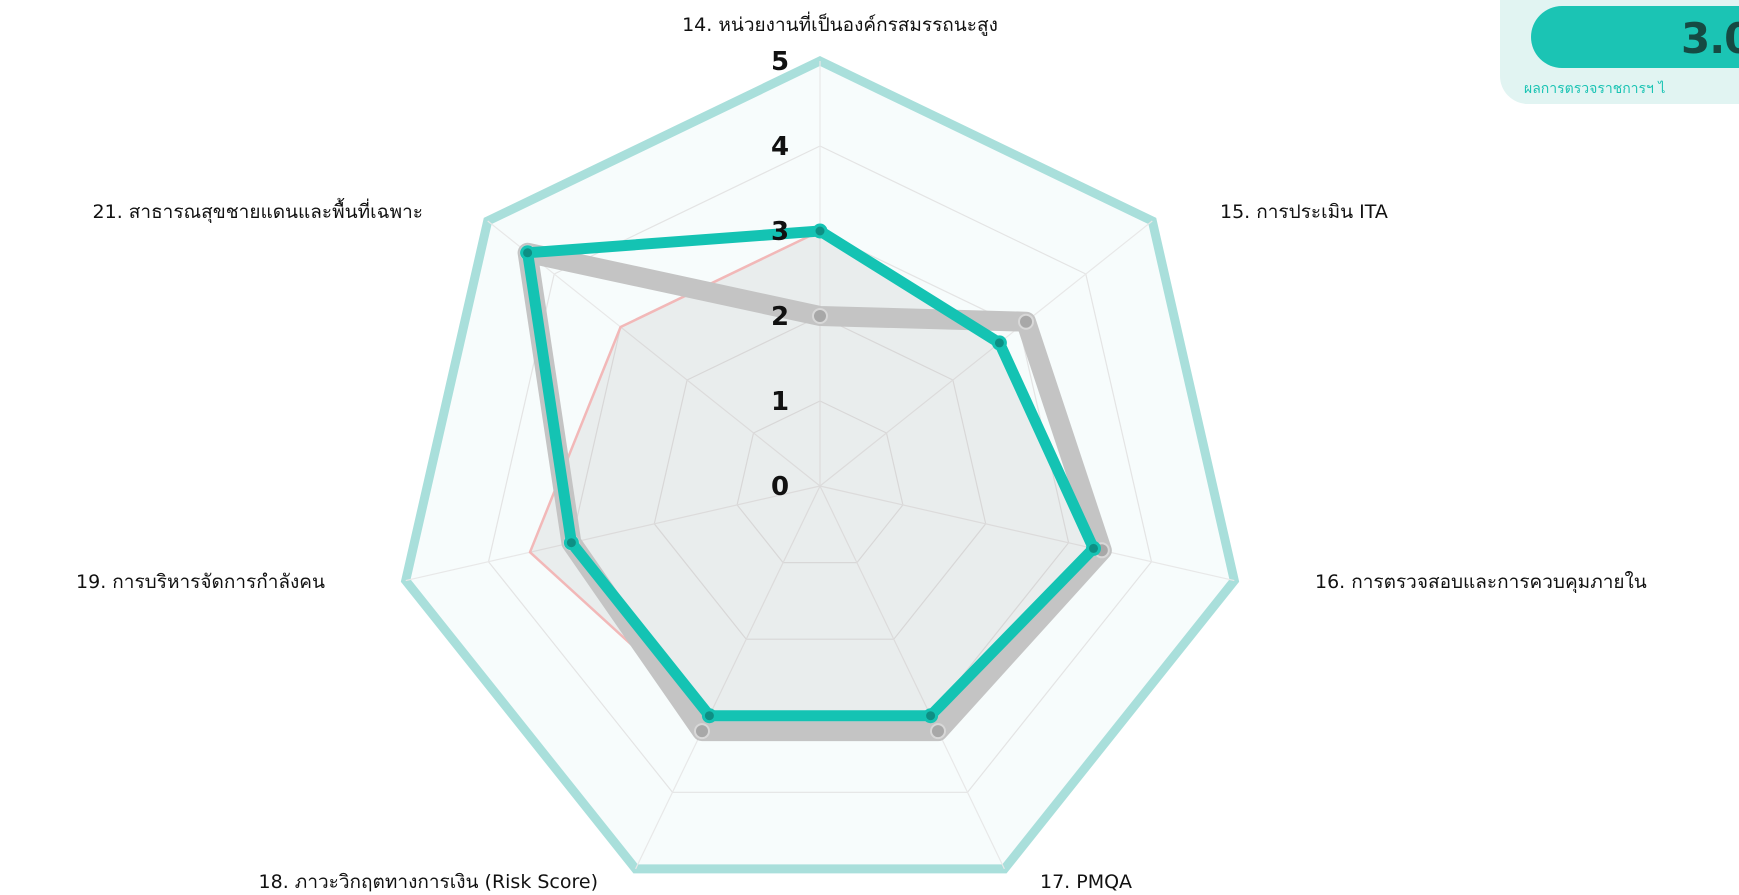 This screenshot has width=1739, height=895. What do you see at coordinates (780, 232) in the screenshot?
I see `tick-label: 3` at bounding box center [780, 232].